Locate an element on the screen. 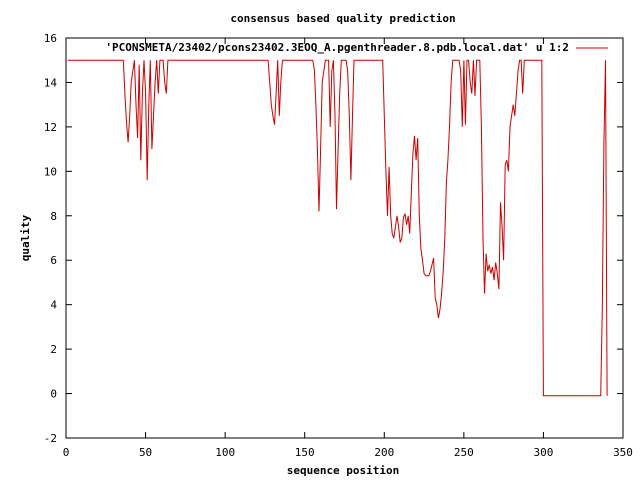 The width and height of the screenshot is (640, 480). x-tick-label: 0 is located at coordinates (66, 452).